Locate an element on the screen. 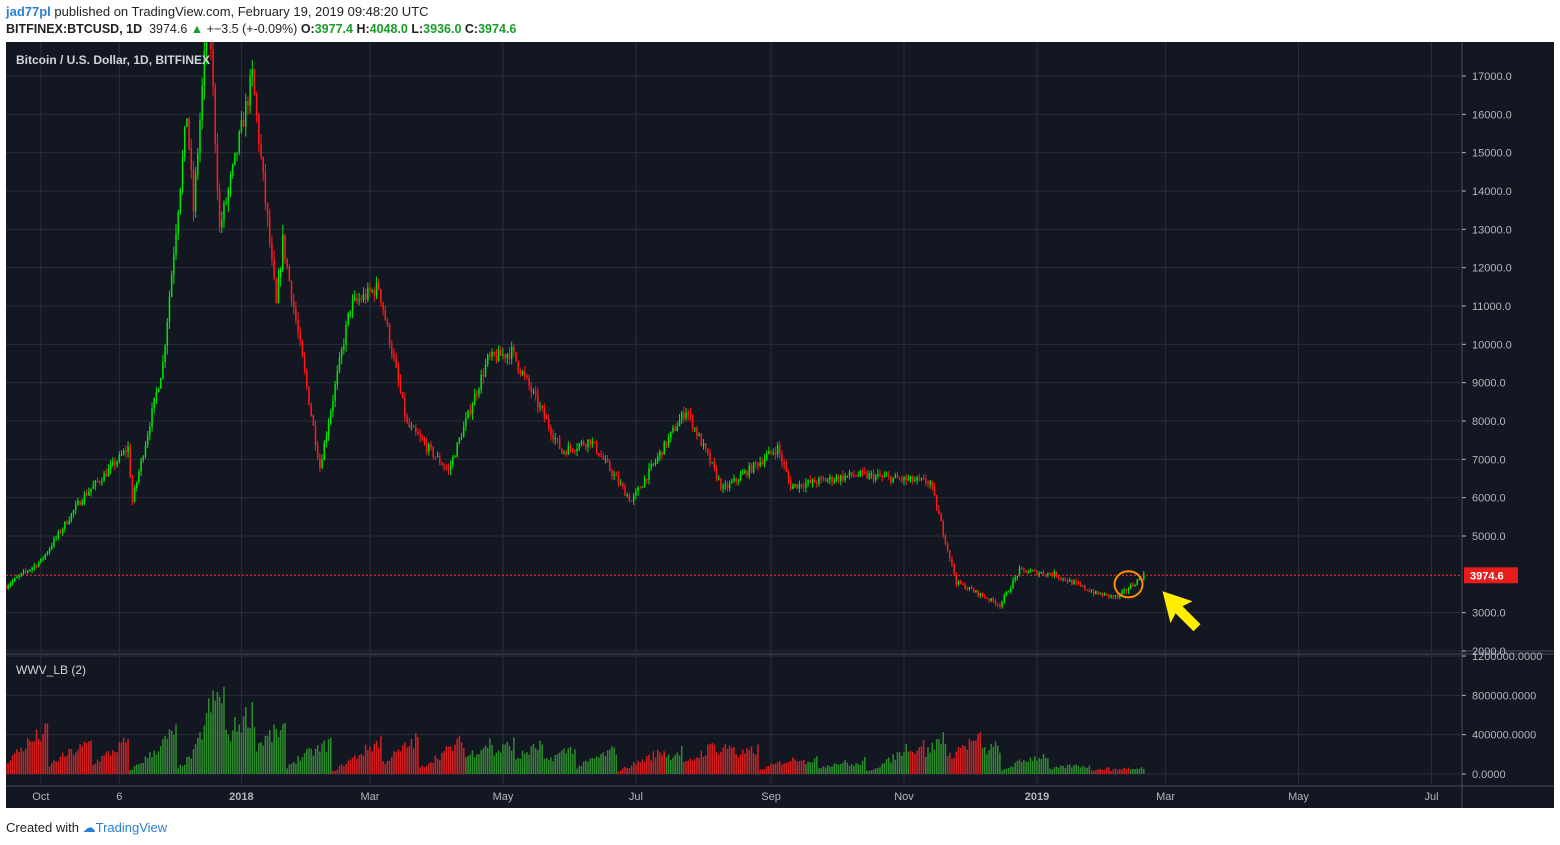  tradingview-logo-icon: ☁ is located at coordinates (89, 827).